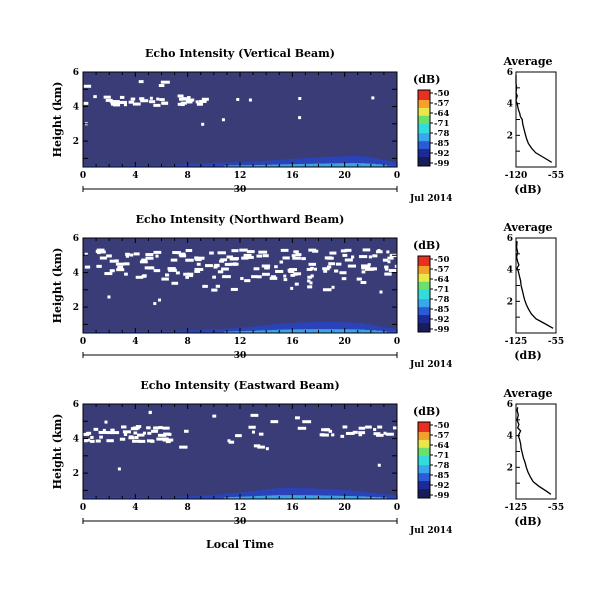 The image size is (612, 598). What do you see at coordinates (510, 302) in the screenshot?
I see `average-y-tick-label: 2` at bounding box center [510, 302].